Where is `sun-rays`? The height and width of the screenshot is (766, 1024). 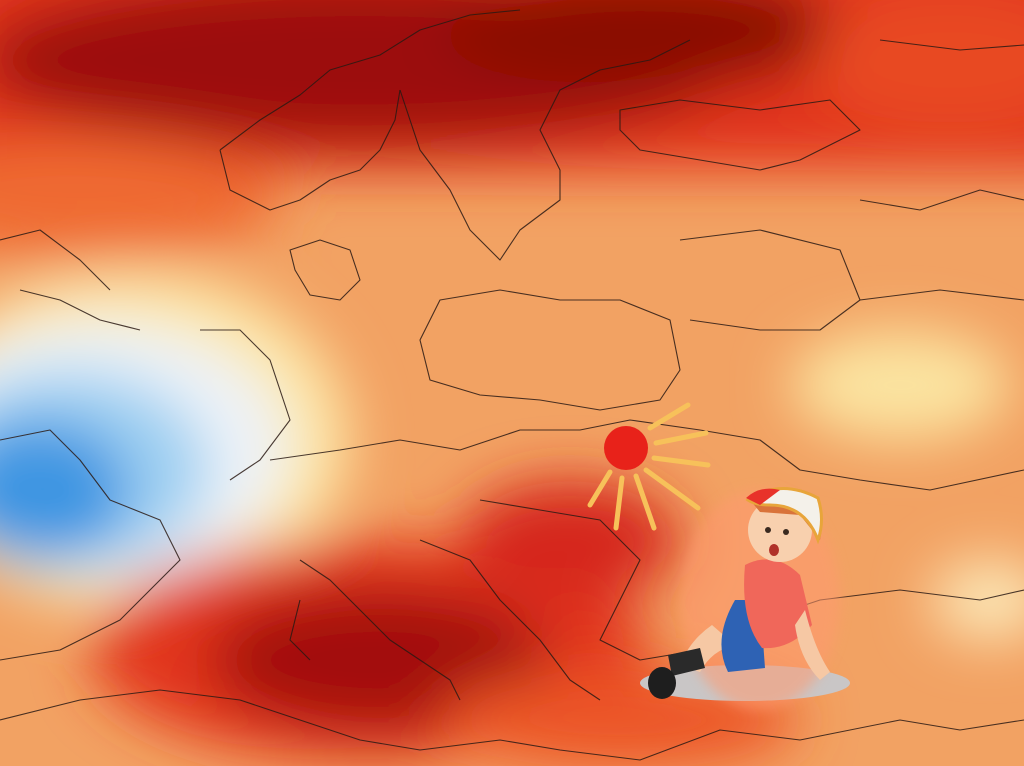 sun-rays is located at coordinates (649, 466).